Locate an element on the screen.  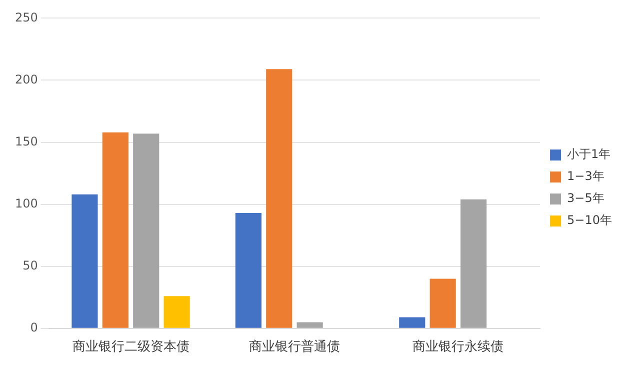
y-tick-label: 200 is located at coordinates (26, 79).